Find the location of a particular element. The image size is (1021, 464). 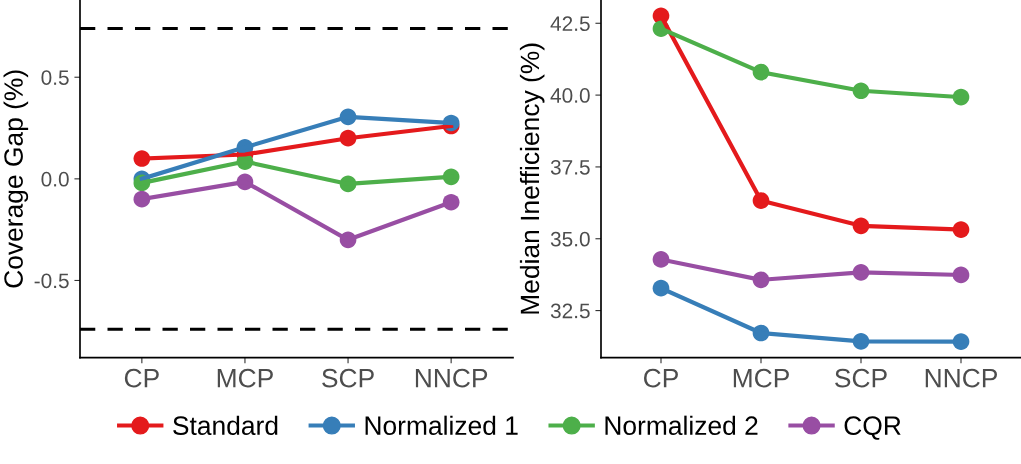

legend-label: Normalized 1 is located at coordinates (441, 425).